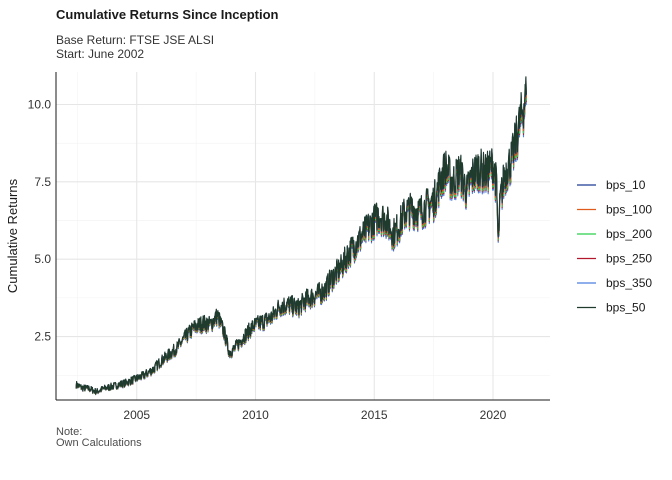  I want to click on legend-label-bps-250: bps_250, so click(629, 259).